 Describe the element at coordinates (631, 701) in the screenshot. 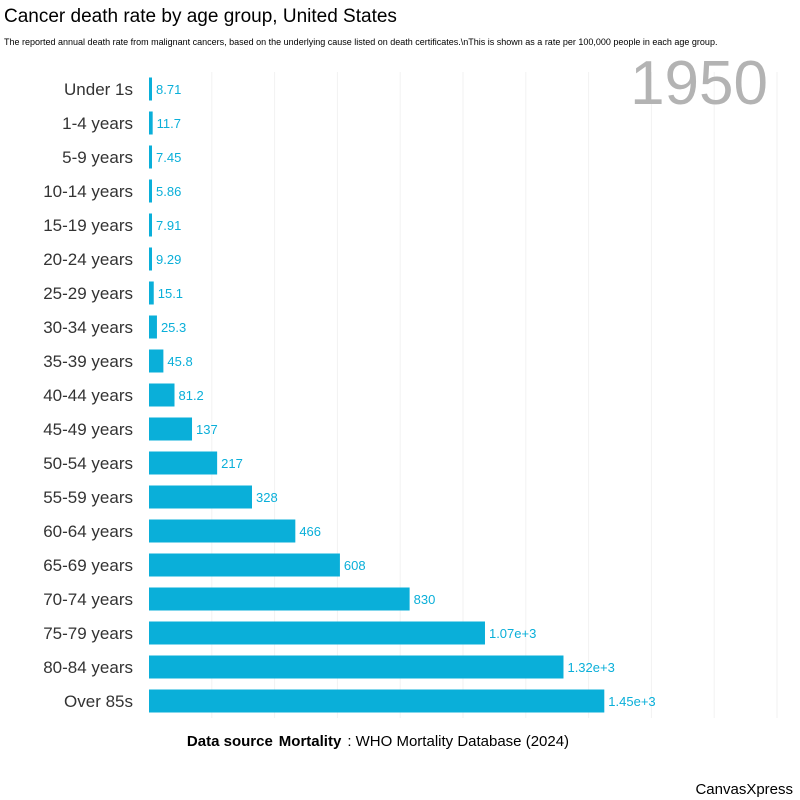

I see `data-label: 1.45e+3` at that location.